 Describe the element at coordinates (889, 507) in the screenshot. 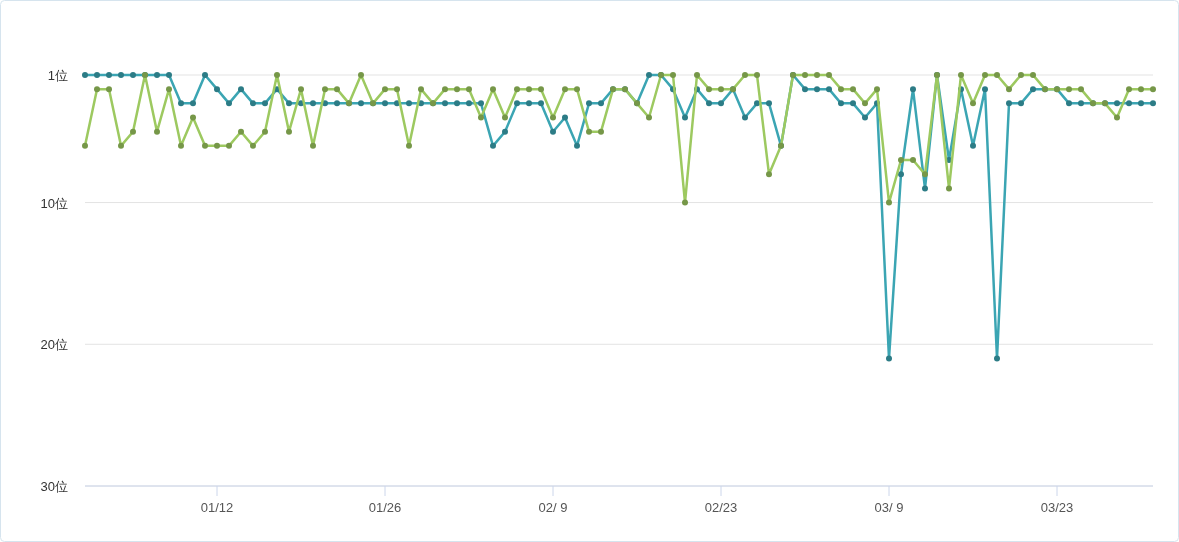

I see `x-tick-label: 03/ 9` at that location.